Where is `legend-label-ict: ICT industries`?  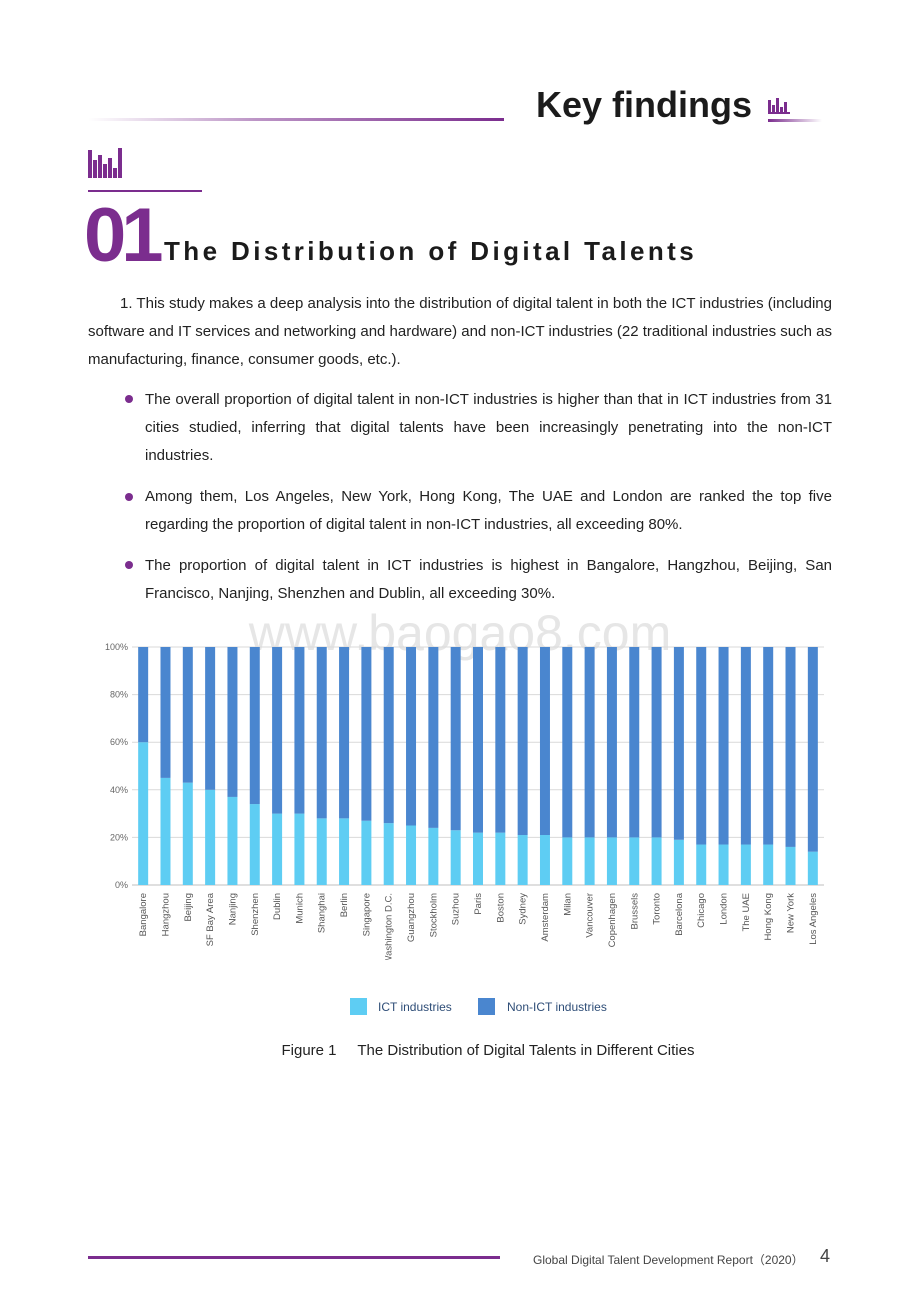 legend-label-ict: ICT industries is located at coordinates (415, 1007).